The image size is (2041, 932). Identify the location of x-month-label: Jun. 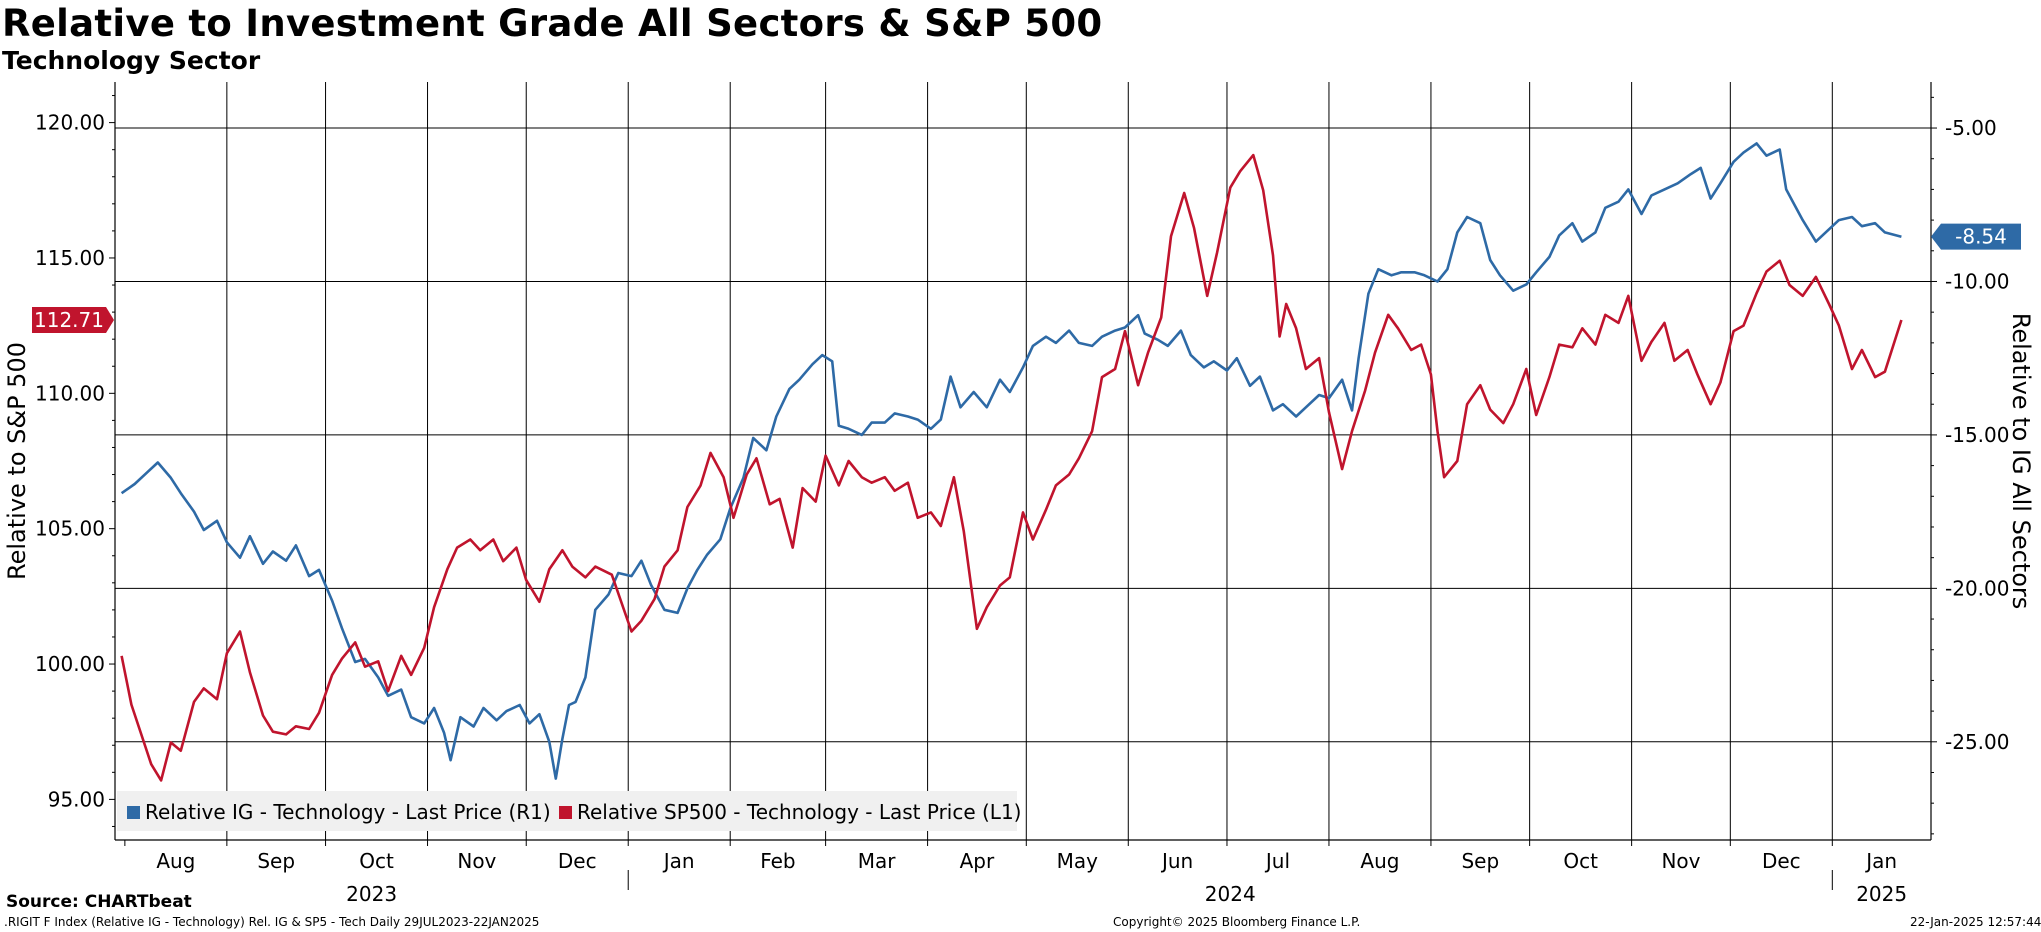
(1176, 861).